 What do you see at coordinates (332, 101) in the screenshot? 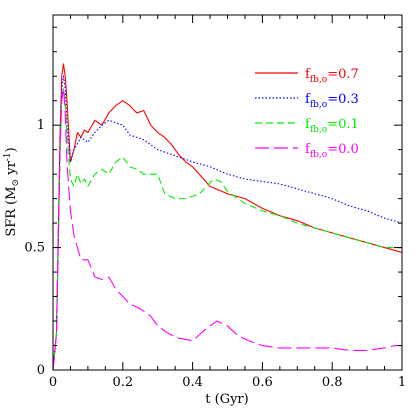
I see `legend-label-1: ffb,o=0.3` at bounding box center [332, 101].